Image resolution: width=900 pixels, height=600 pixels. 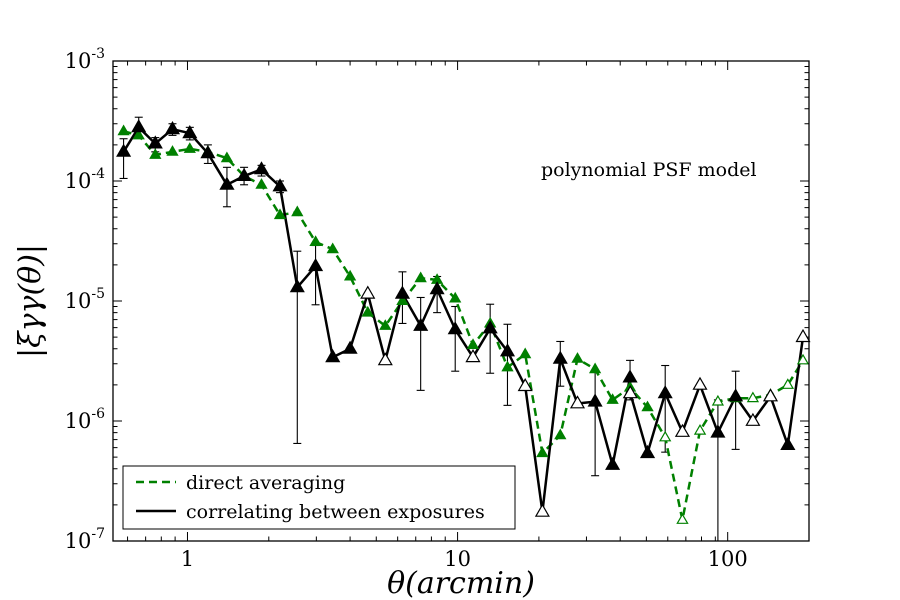 I want to click on x-axis-label: θ(arcmin), so click(x=461, y=583).